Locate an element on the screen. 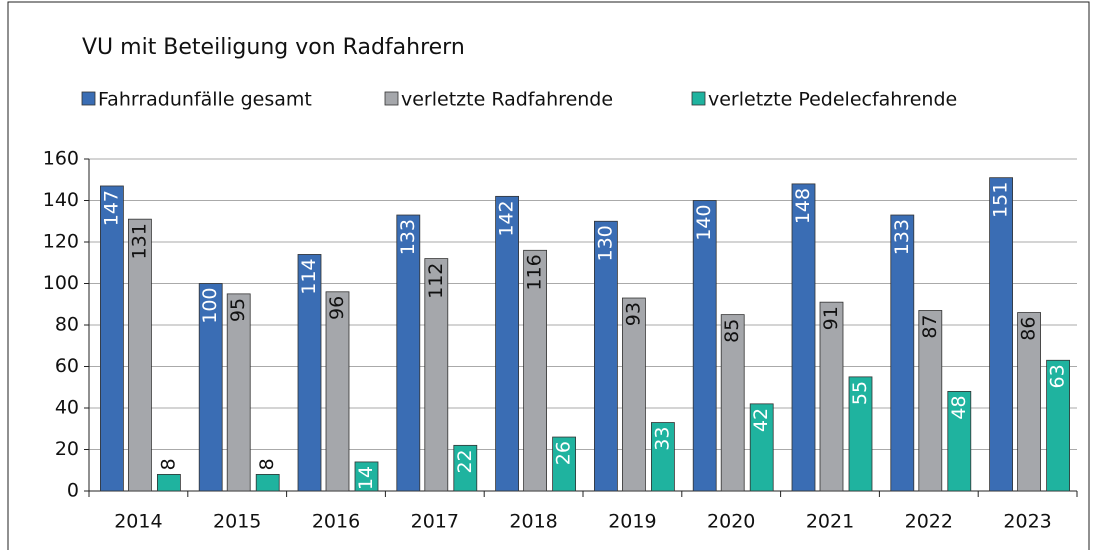 The image size is (1095, 550). data-label: 87 is located at coordinates (930, 326).